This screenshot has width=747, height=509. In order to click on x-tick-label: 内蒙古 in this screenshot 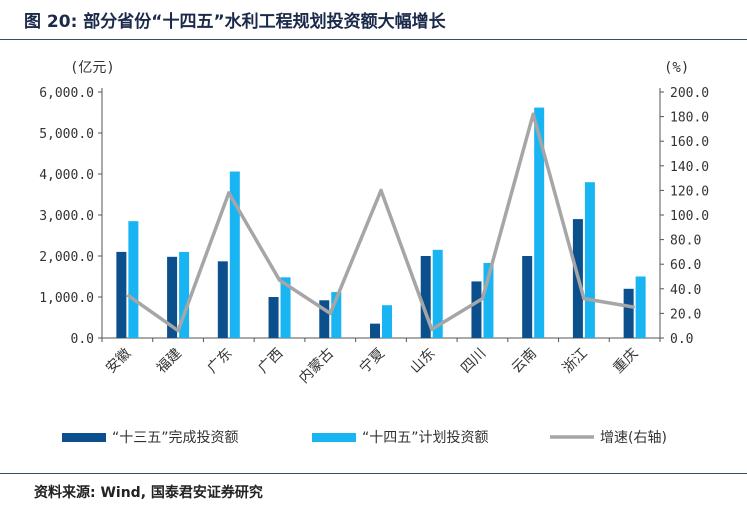, I will do `click(316, 366)`.